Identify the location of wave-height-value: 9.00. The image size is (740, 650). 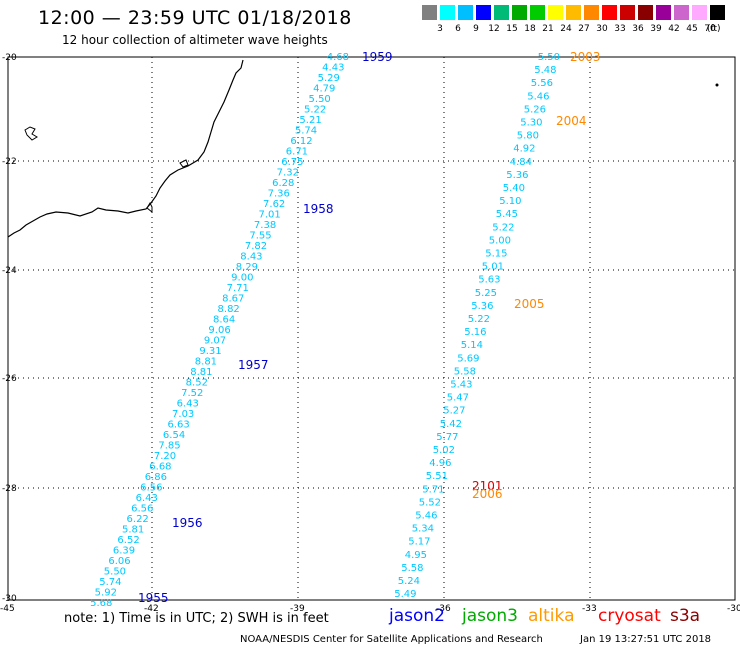
(242, 278).